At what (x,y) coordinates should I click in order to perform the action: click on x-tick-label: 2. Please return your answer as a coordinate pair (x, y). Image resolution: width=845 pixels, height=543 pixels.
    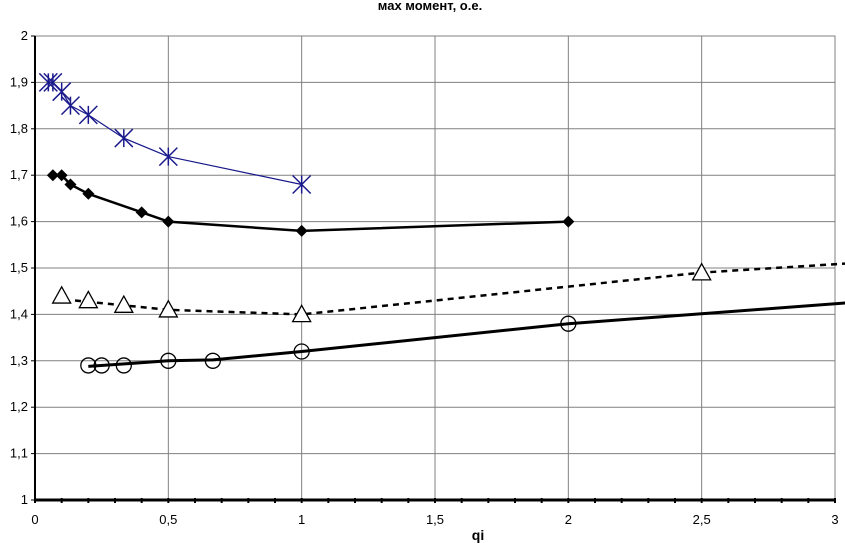
    Looking at the image, I should click on (568, 519).